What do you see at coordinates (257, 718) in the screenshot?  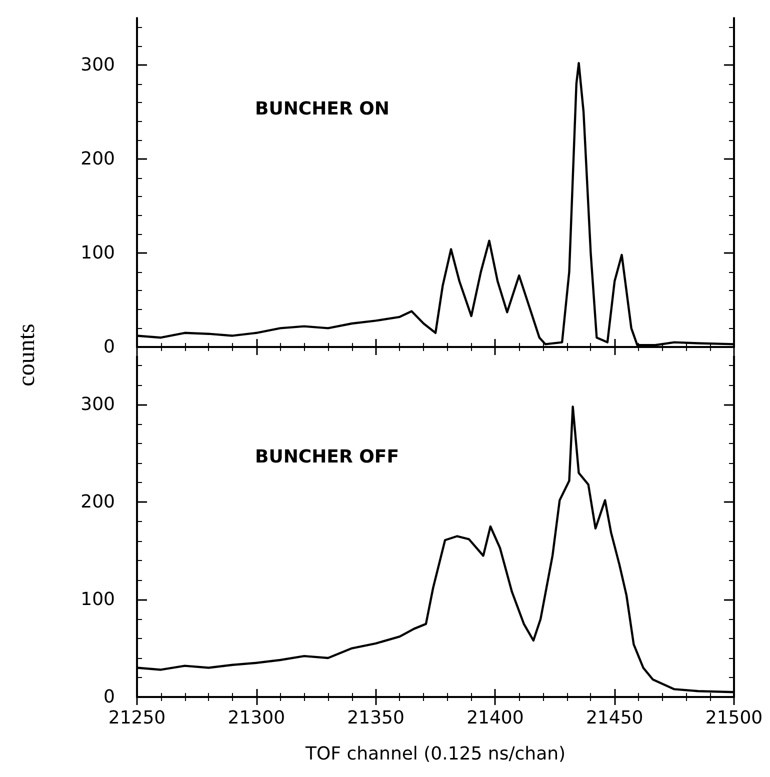 I see `x-tick-label: 21300` at bounding box center [257, 718].